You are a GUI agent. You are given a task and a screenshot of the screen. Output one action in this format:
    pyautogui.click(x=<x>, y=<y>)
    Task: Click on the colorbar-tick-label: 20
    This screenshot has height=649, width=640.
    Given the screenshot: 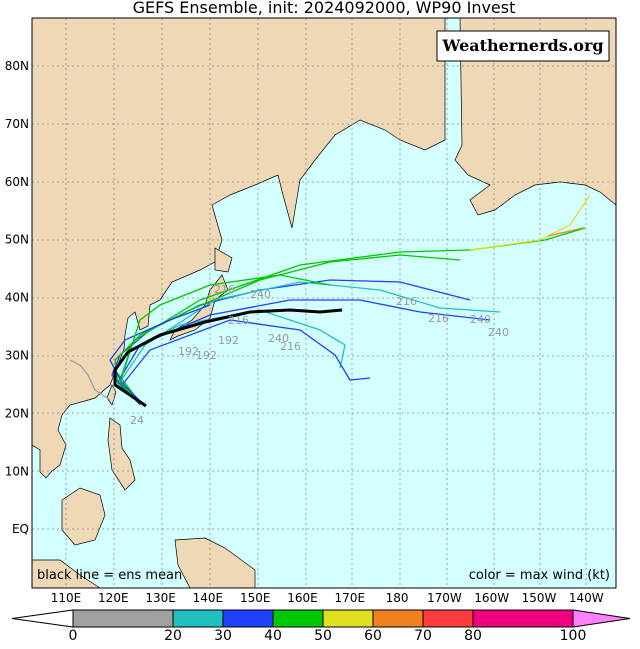 What is the action you would take?
    pyautogui.click(x=173, y=636)
    